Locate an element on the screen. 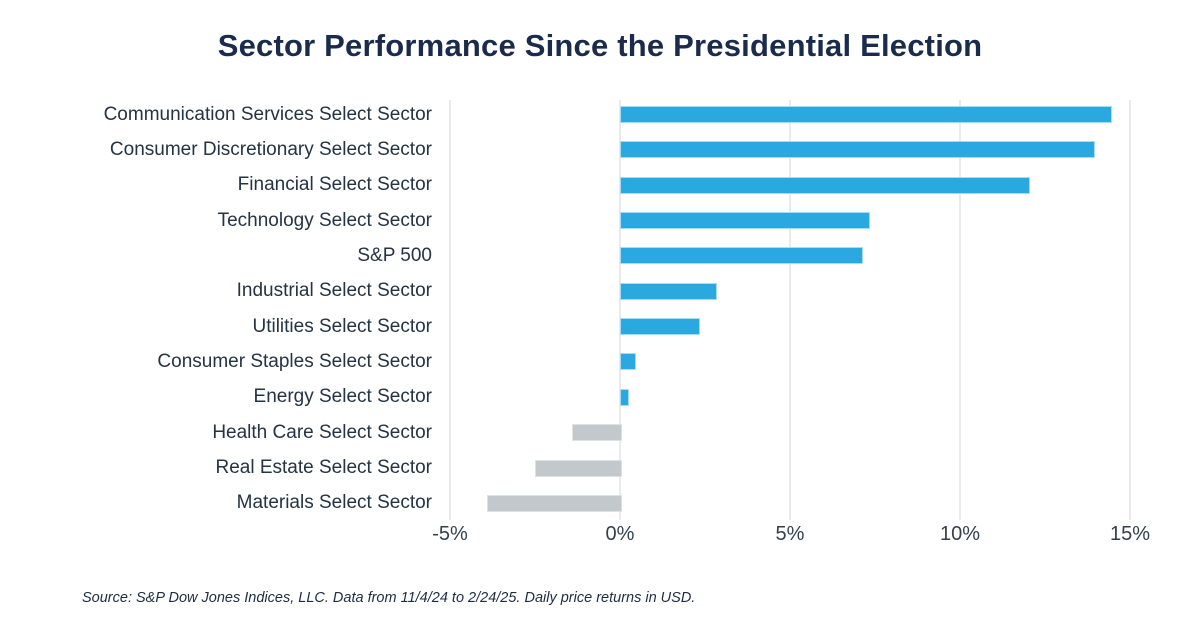  bar-communication-services-select-sector is located at coordinates (866, 114).